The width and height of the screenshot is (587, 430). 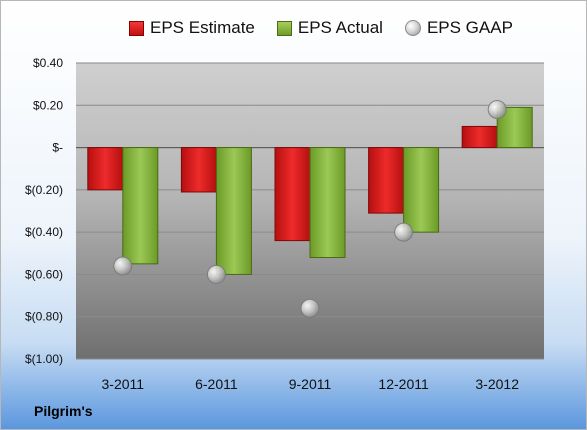 I want to click on estimate-swatch-icon, so click(x=136, y=28).